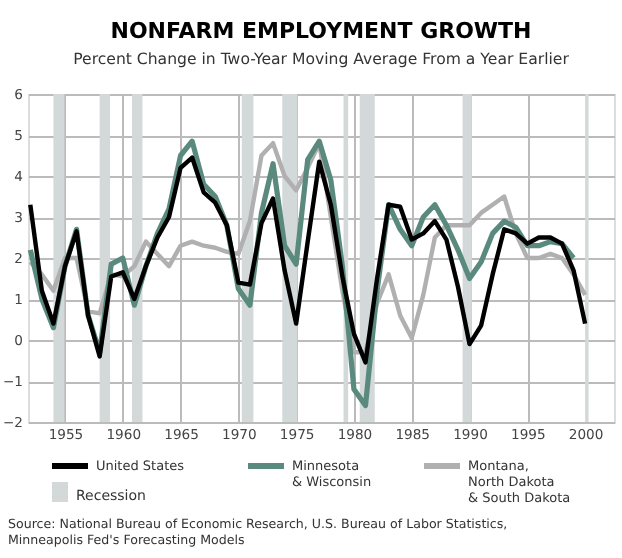  I want to click on chart-title: NONFARM EMPLOYMENT GROWTH, so click(321, 31).